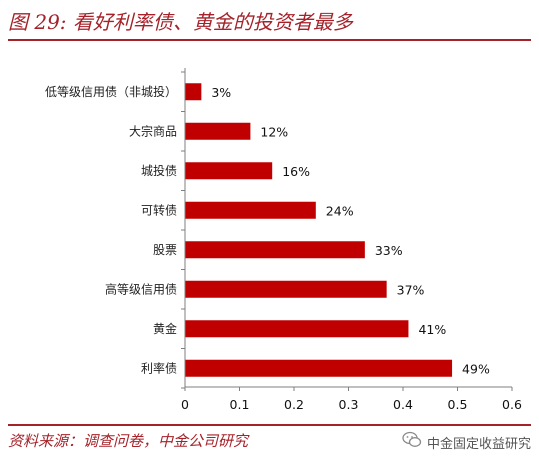 This screenshot has height=461, width=539. Describe the element at coordinates (159, 170) in the screenshot. I see `category-label: 城投债` at that location.